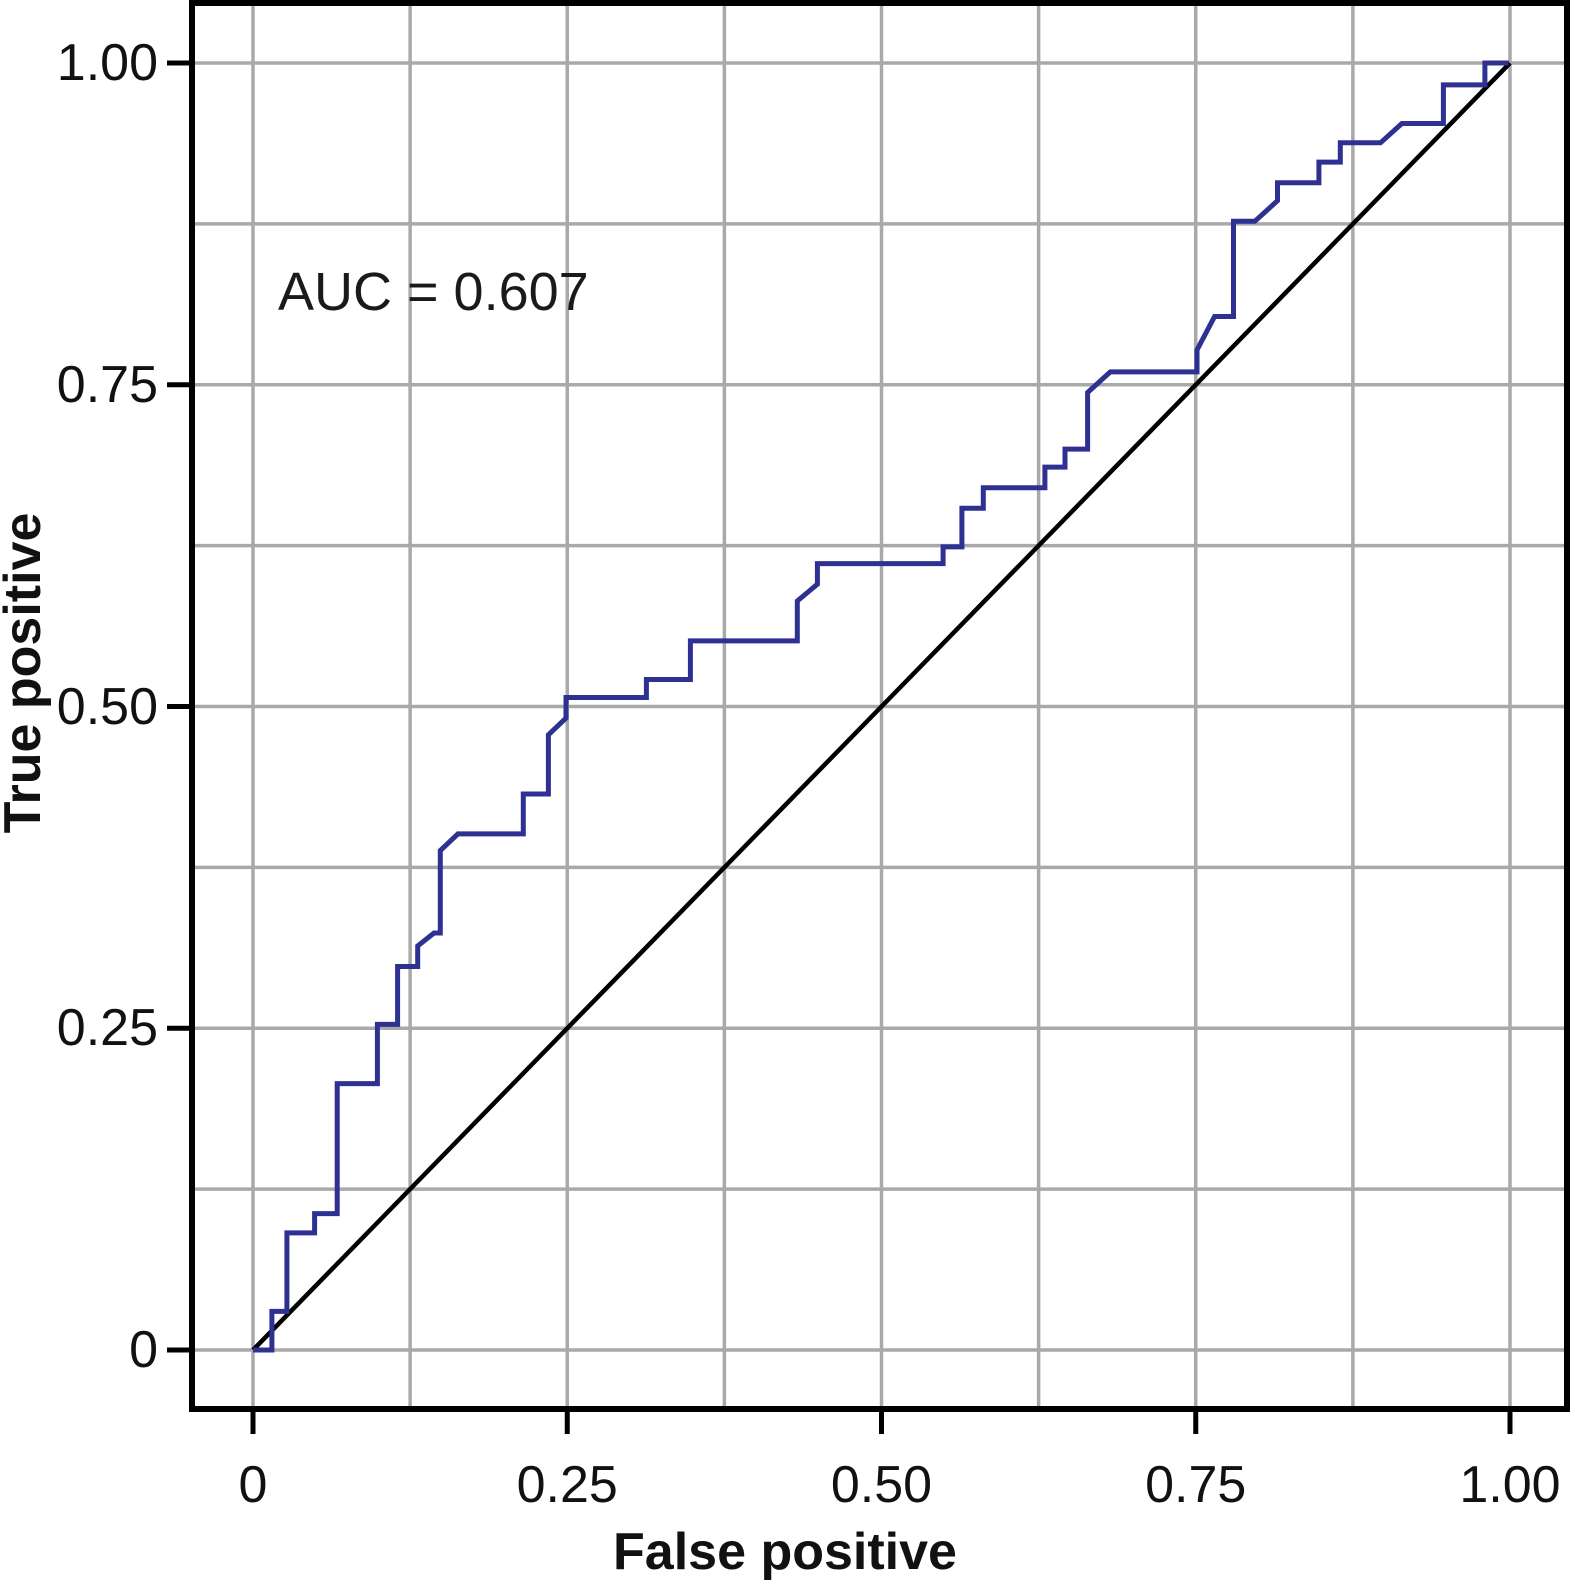 The image size is (1575, 1589). I want to click on y-tick-label: 0.75, so click(107, 384).